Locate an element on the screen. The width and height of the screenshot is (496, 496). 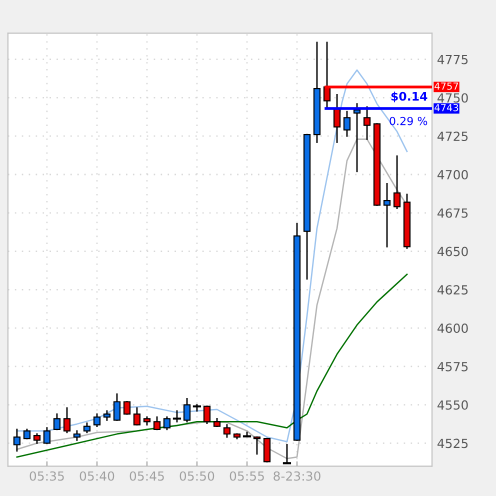
y-tick-label: 4725 is located at coordinates (452, 137).